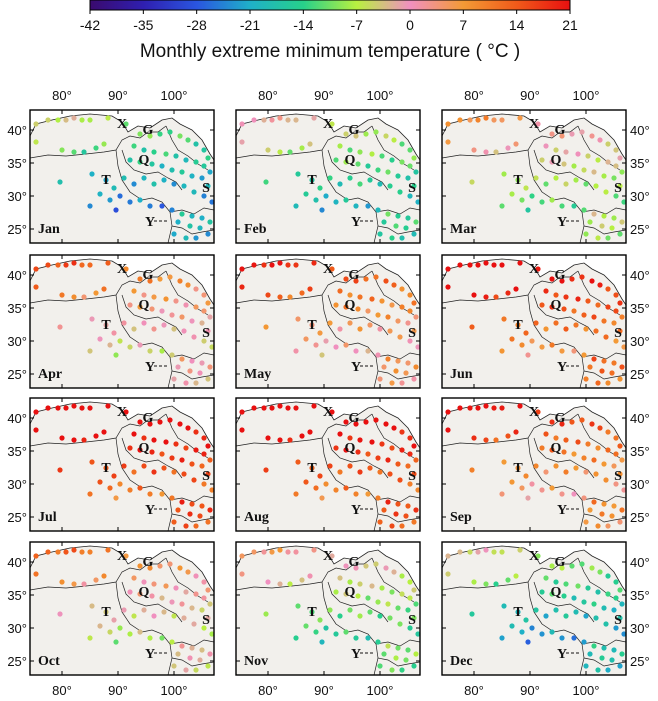 The image size is (658, 701). Describe the element at coordinates (380, 95) in the screenshot. I see `lon-label: 100°` at that location.